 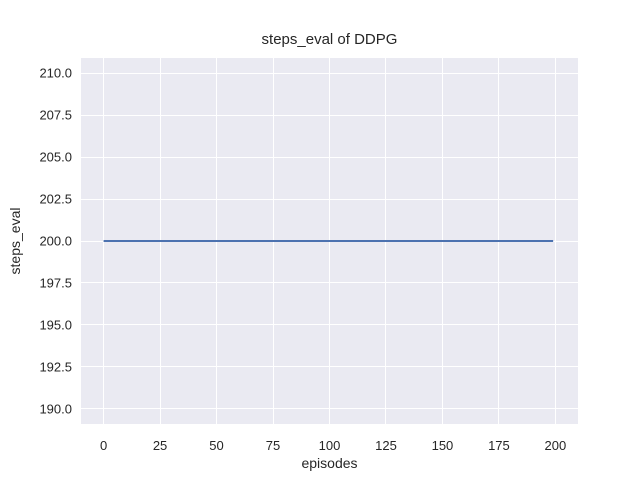 What do you see at coordinates (55, 115) in the screenshot?
I see `y-tick-label: 207.5` at bounding box center [55, 115].